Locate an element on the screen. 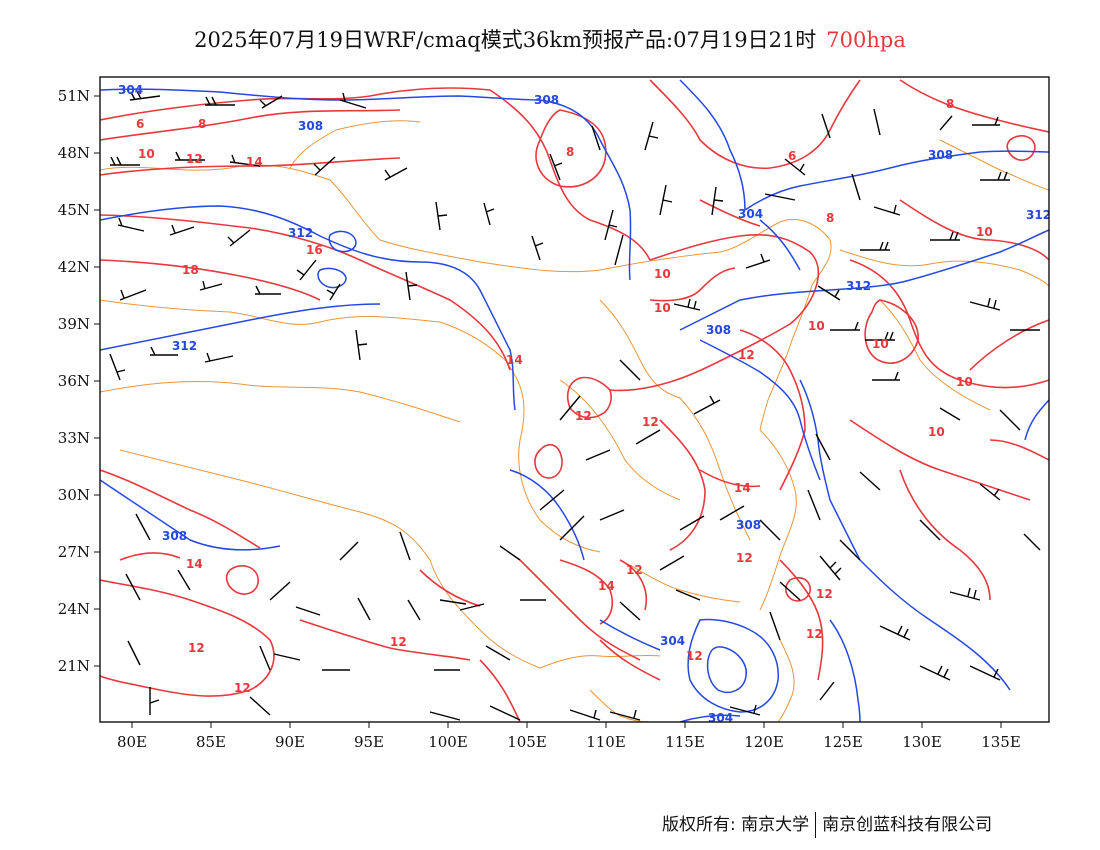 The width and height of the screenshot is (1100, 850). t-label-28: 10 is located at coordinates (964, 382).